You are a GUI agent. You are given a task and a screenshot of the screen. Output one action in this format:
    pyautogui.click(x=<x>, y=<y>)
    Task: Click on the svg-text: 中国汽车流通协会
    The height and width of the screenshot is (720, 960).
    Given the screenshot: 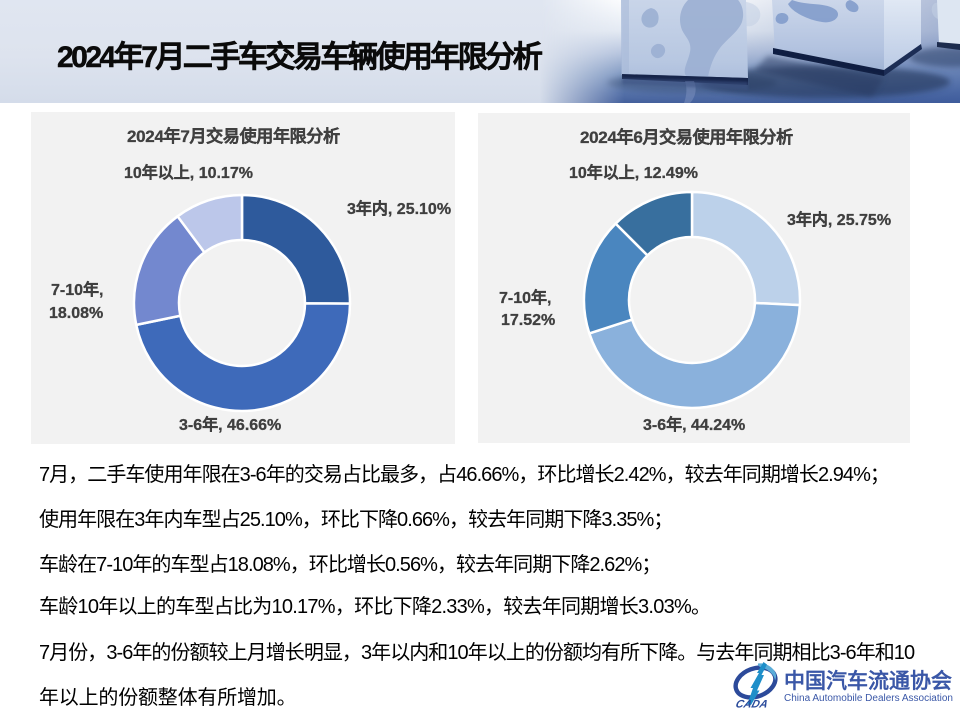 What is the action you would take?
    pyautogui.click(x=868, y=681)
    